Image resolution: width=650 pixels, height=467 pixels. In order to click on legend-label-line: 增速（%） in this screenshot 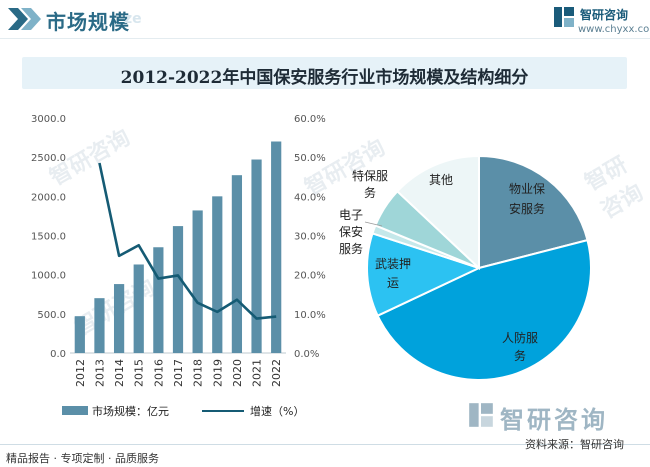, I will do `click(277, 411)`.